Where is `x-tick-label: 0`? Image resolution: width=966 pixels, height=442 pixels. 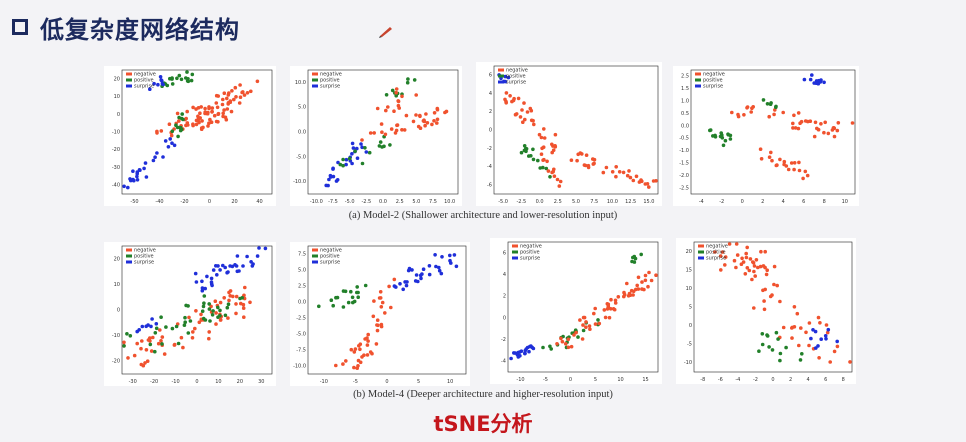
x-tick-label: 0 is located at coordinates (386, 382).